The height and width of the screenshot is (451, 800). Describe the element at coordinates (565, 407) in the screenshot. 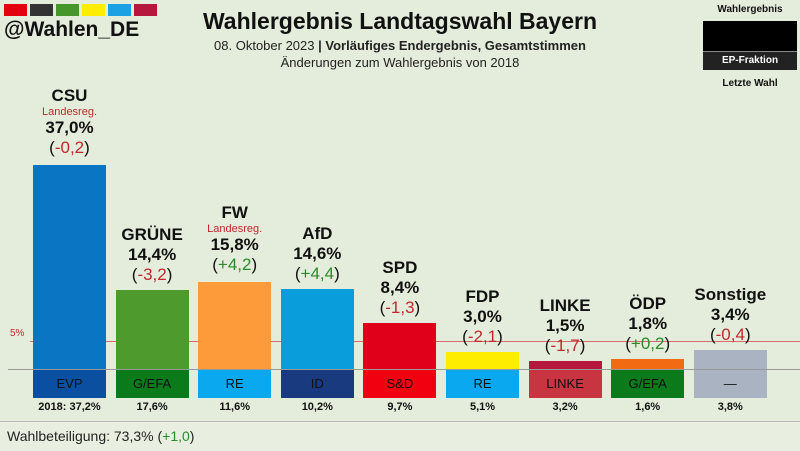

I see `previous-result-6: 3,2%` at that location.